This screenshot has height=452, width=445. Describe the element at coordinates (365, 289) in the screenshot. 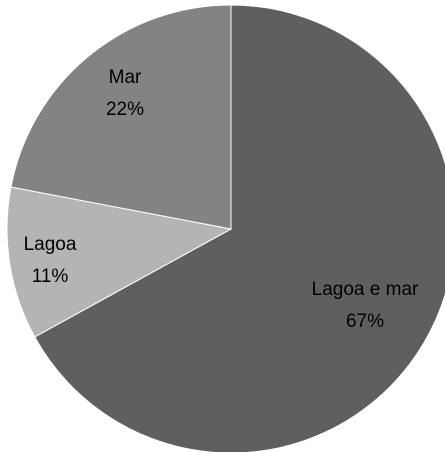

I see `slice-label: Lagoa e mar` at that location.